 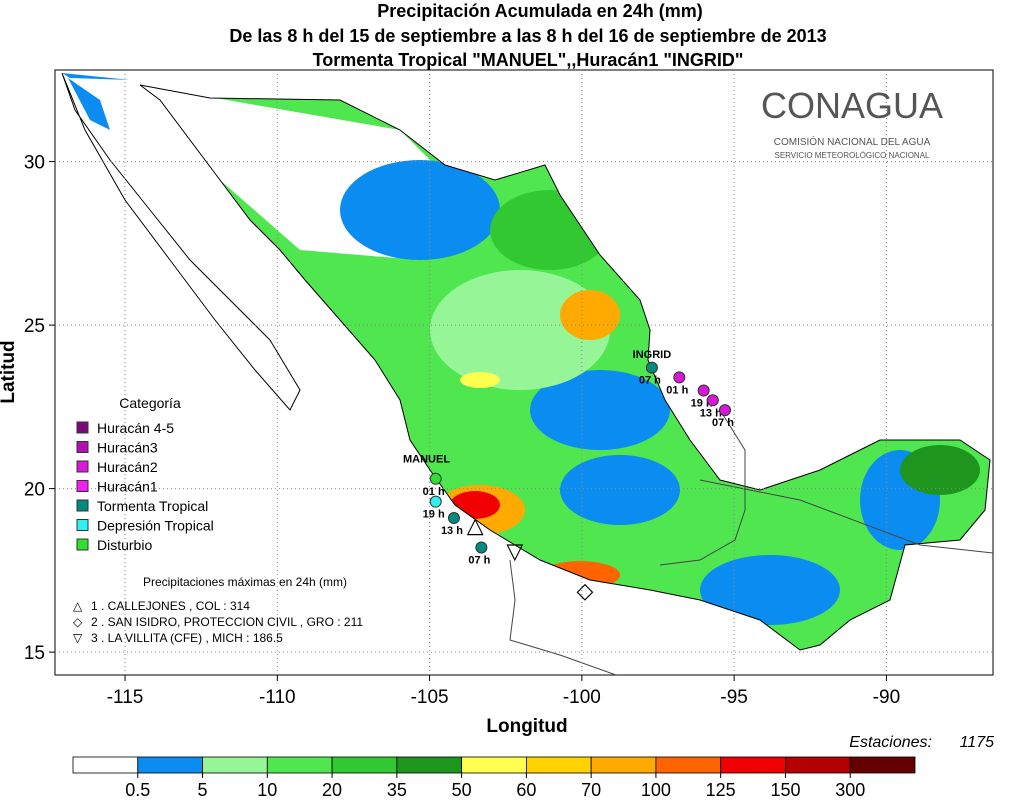 I want to click on maxima-symbol: ◇, so click(x=78, y=622).